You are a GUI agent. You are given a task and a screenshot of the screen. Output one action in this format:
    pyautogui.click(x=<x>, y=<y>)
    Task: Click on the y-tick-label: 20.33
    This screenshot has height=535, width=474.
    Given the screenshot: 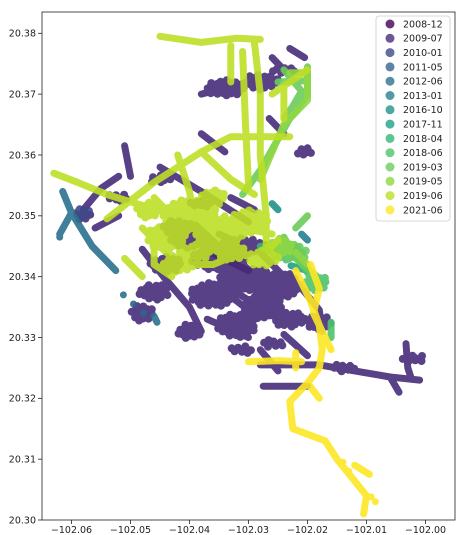 What is the action you would take?
    pyautogui.click(x=22, y=338)
    